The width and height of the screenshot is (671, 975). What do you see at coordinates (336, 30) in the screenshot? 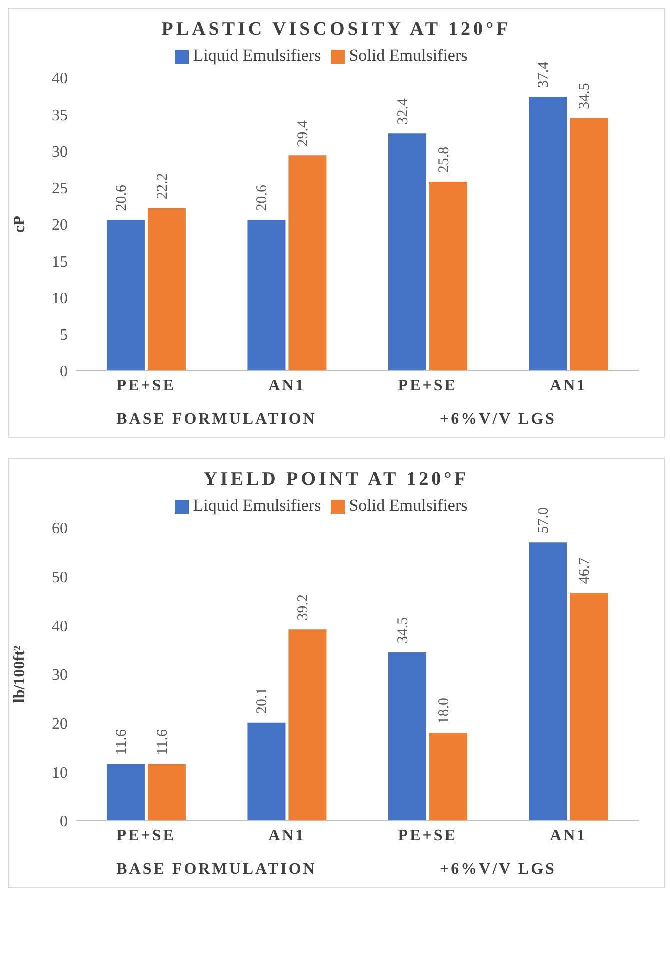
I see `chart-title: PLASTIC VISCOSITY AT 120°F` at bounding box center [336, 30].